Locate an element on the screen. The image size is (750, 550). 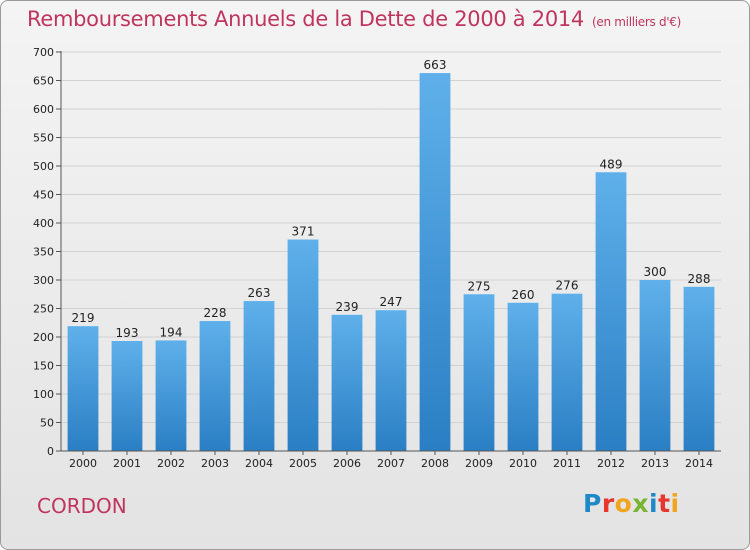
bar-value-label: 275 is located at coordinates (479, 286).